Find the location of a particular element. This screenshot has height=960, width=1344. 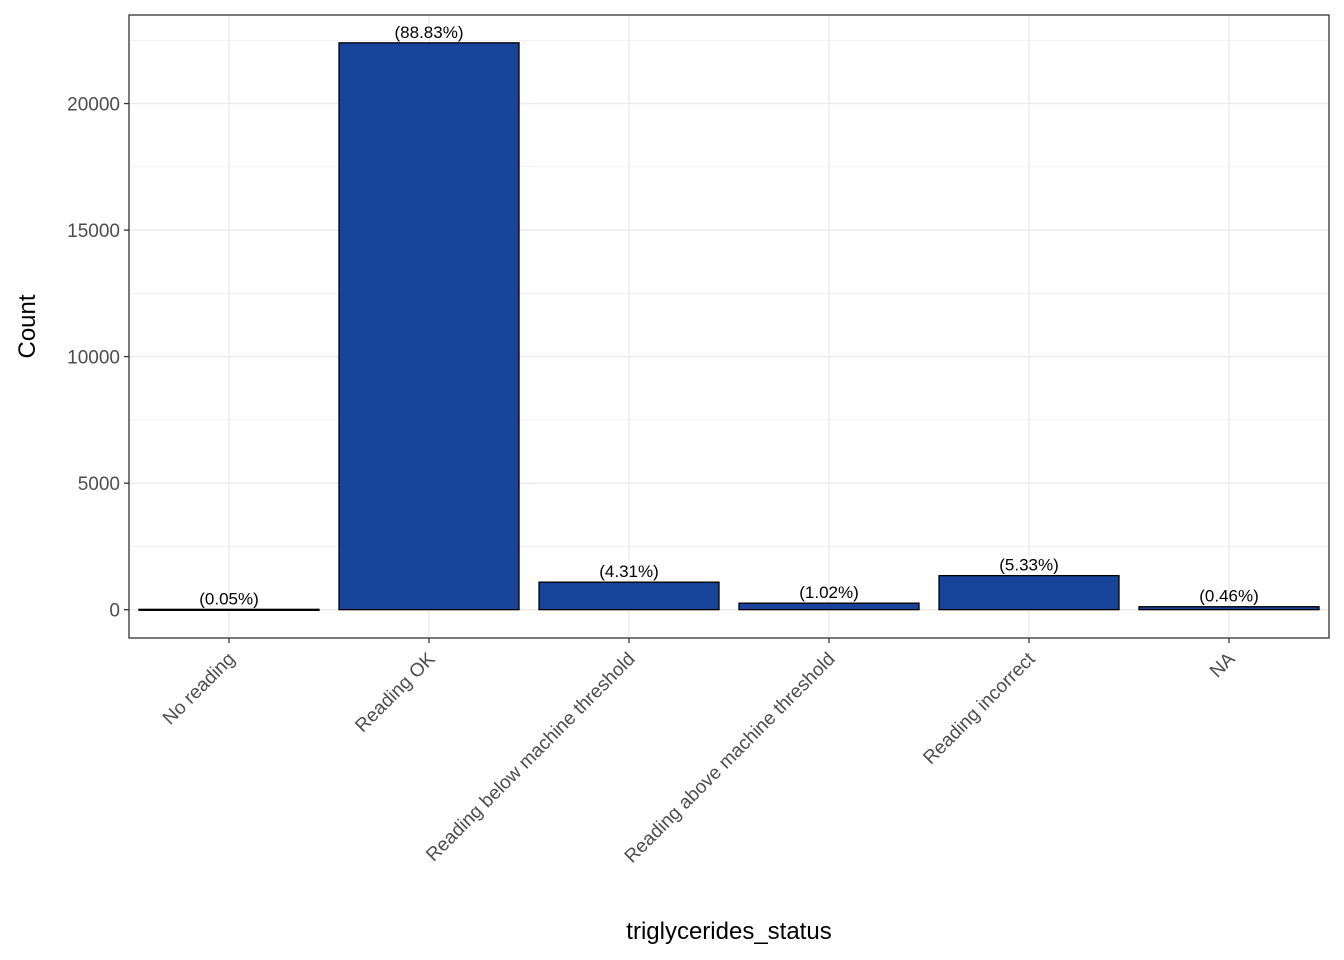

y-tick-label: 20000 is located at coordinates (93, 105).